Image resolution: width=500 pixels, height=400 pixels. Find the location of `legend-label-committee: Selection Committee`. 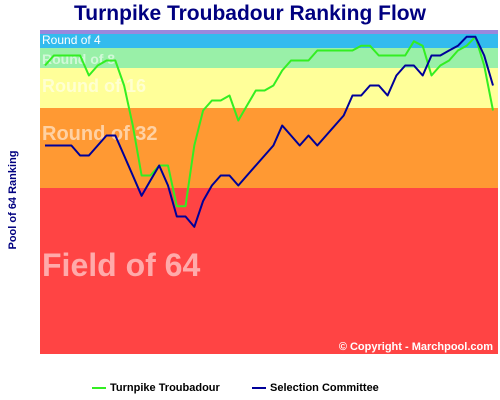

legend-label-committee: Selection Committee is located at coordinates (324, 388).